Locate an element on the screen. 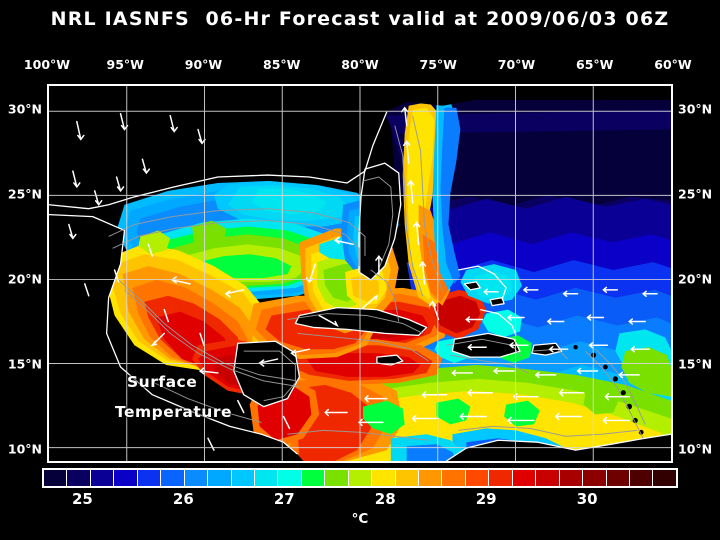 The height and width of the screenshot is (540, 720). latitude-label-right: 10°N is located at coordinates (695, 449).